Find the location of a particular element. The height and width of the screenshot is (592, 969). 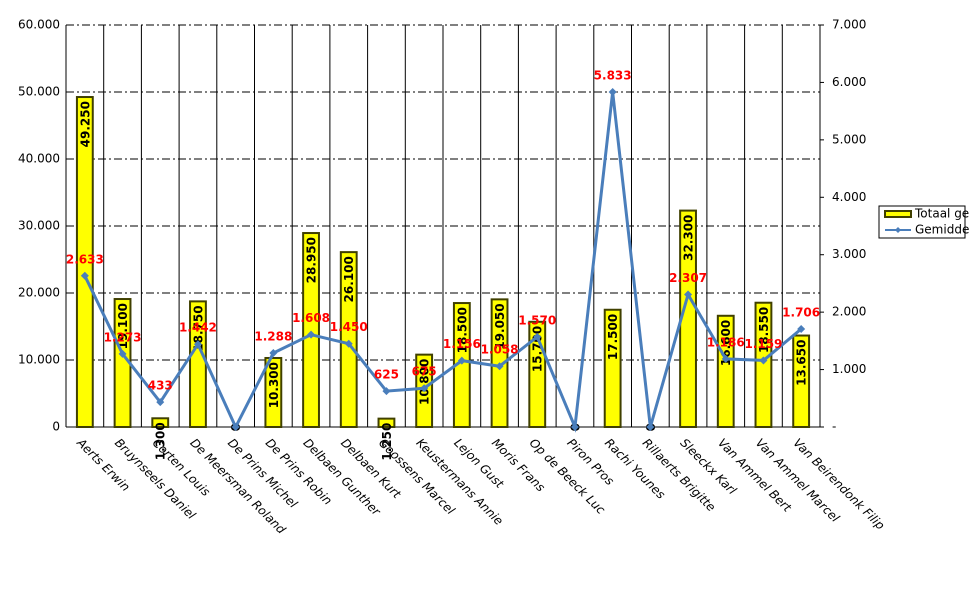

y2-tick-label: 3.000 is located at coordinates (849, 254).